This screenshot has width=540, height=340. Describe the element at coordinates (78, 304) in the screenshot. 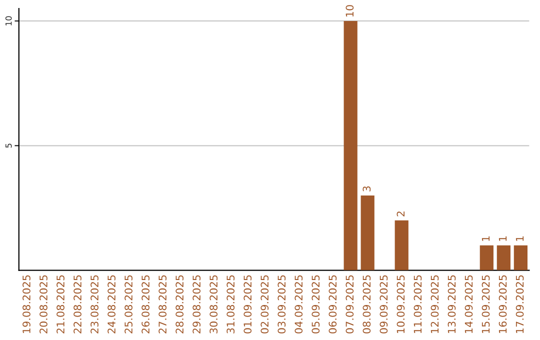

I see `x-tick-label: 22.08.2025` at that location.